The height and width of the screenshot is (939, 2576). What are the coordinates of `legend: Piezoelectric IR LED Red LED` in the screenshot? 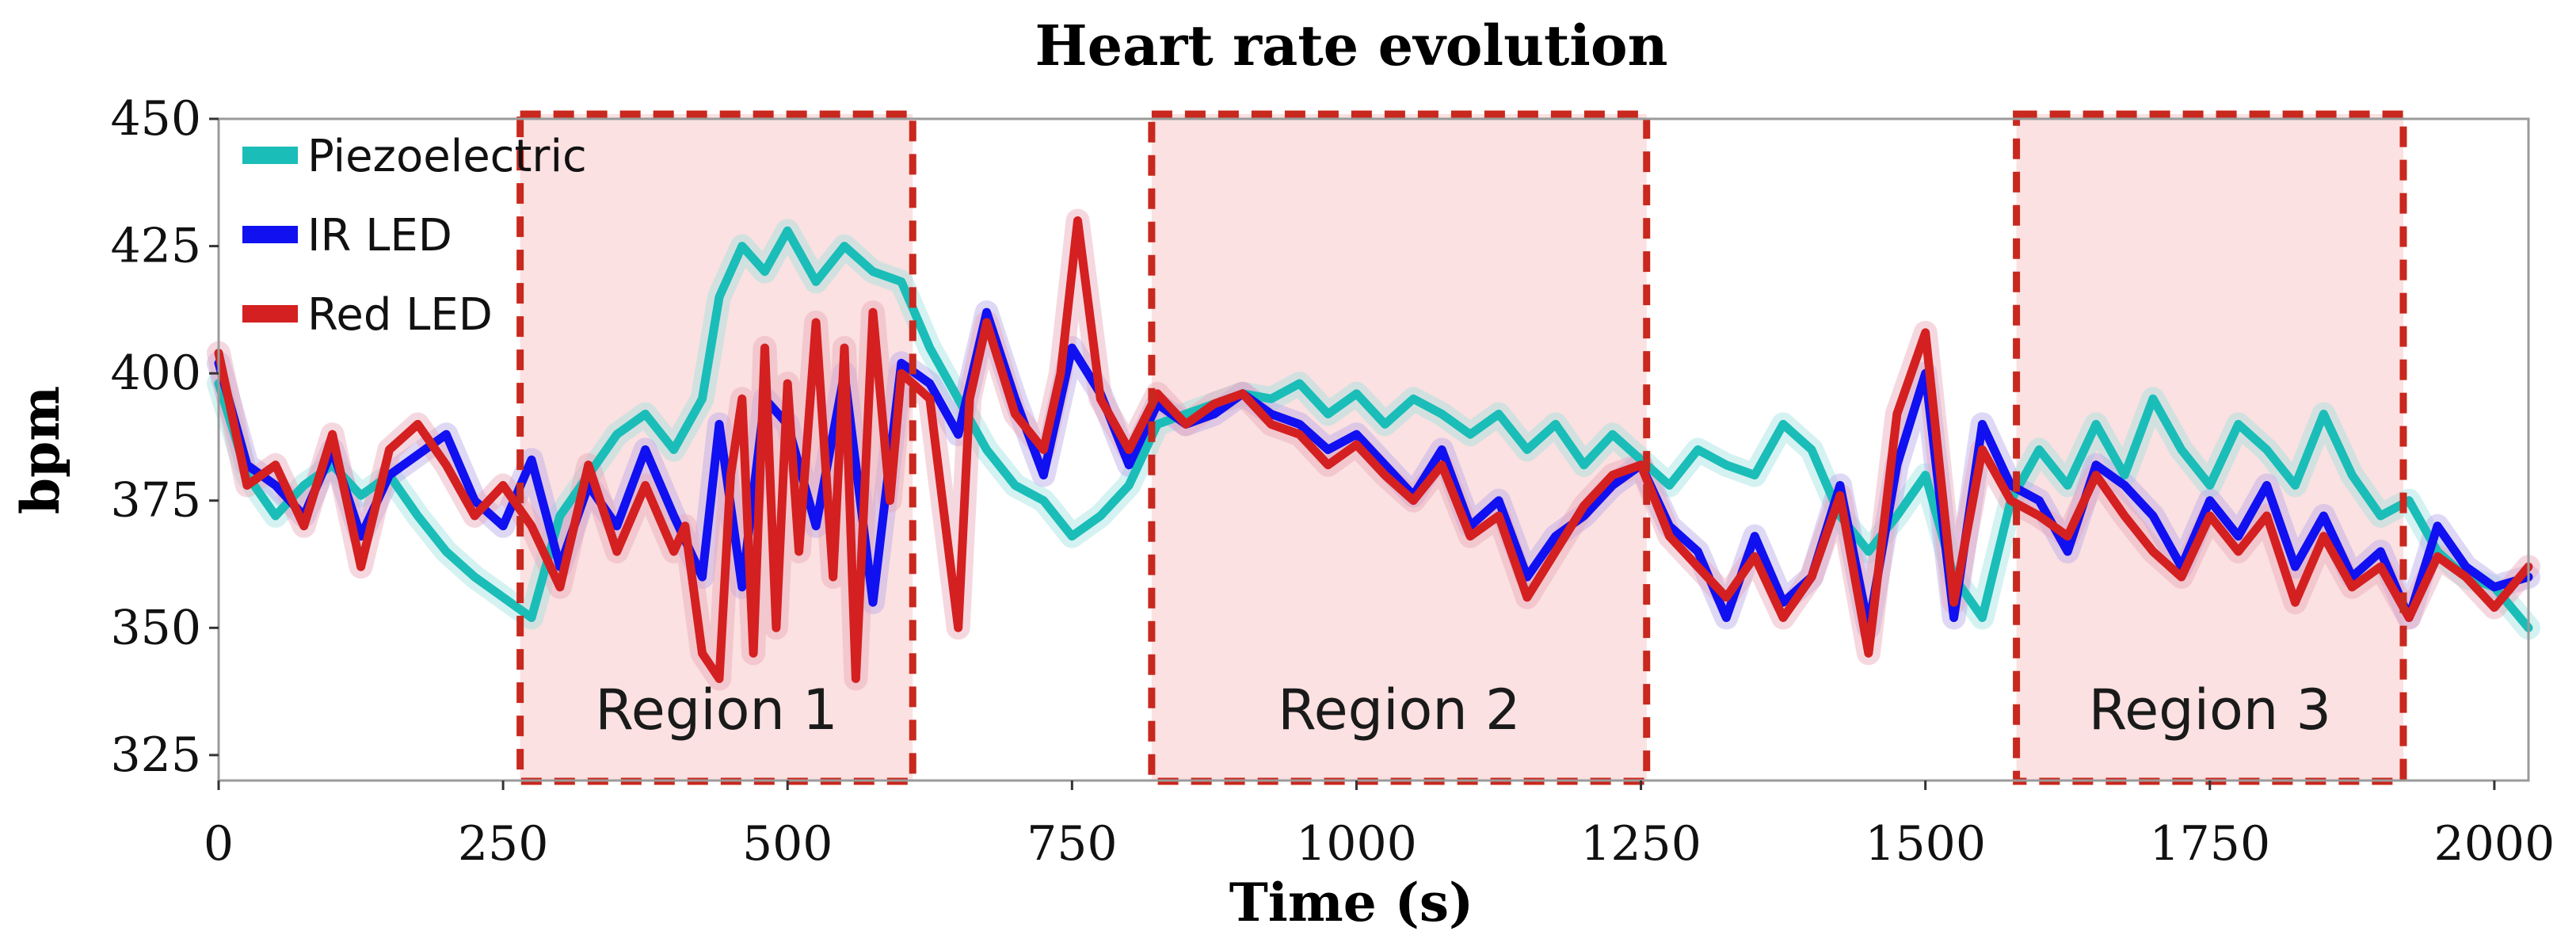 It's located at (415, 236).